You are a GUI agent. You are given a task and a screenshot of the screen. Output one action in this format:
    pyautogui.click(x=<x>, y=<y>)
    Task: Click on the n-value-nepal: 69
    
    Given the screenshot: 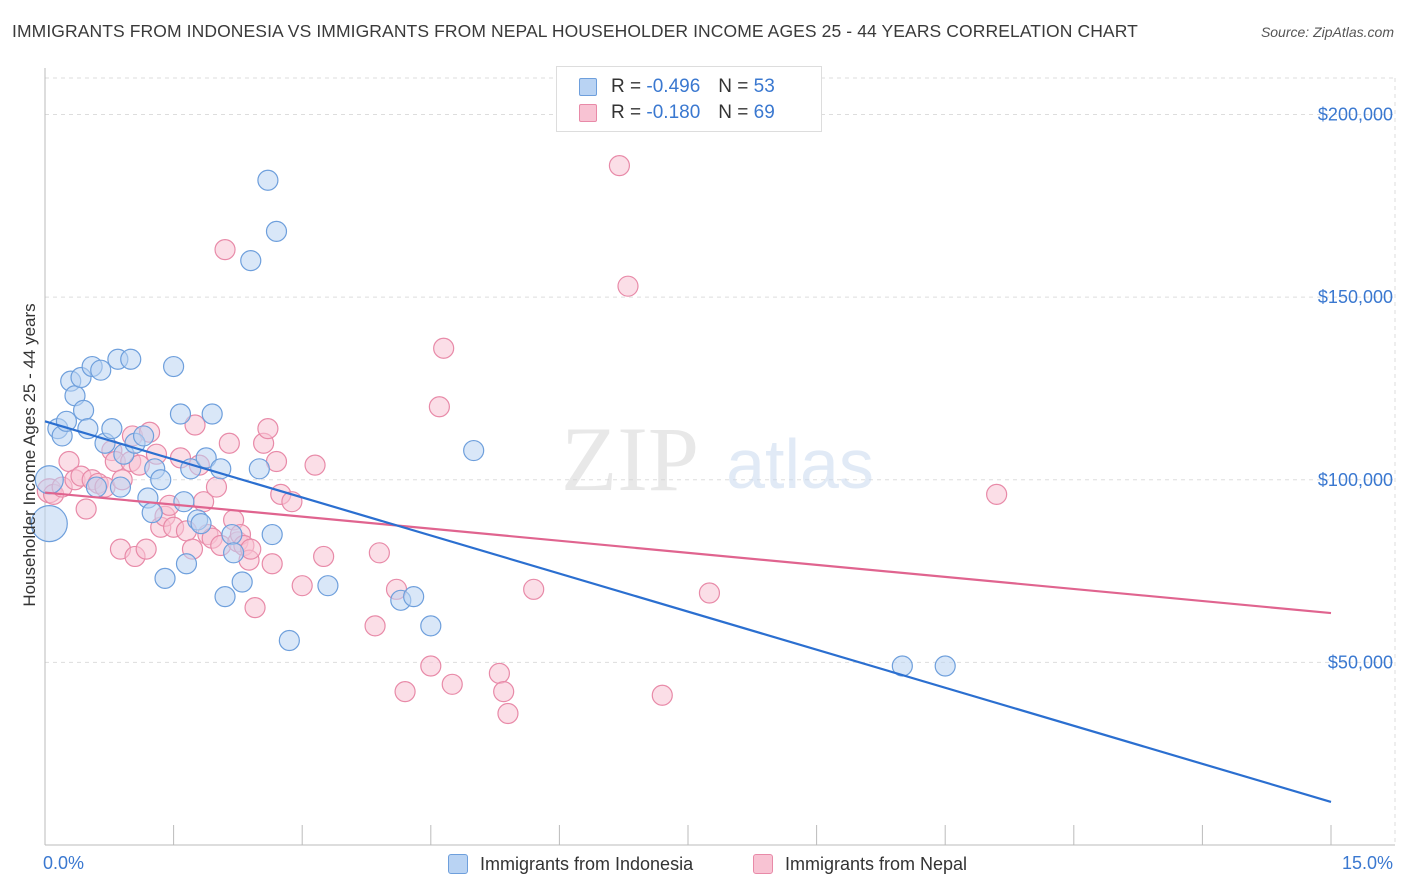 What is the action you would take?
    pyautogui.click(x=764, y=112)
    